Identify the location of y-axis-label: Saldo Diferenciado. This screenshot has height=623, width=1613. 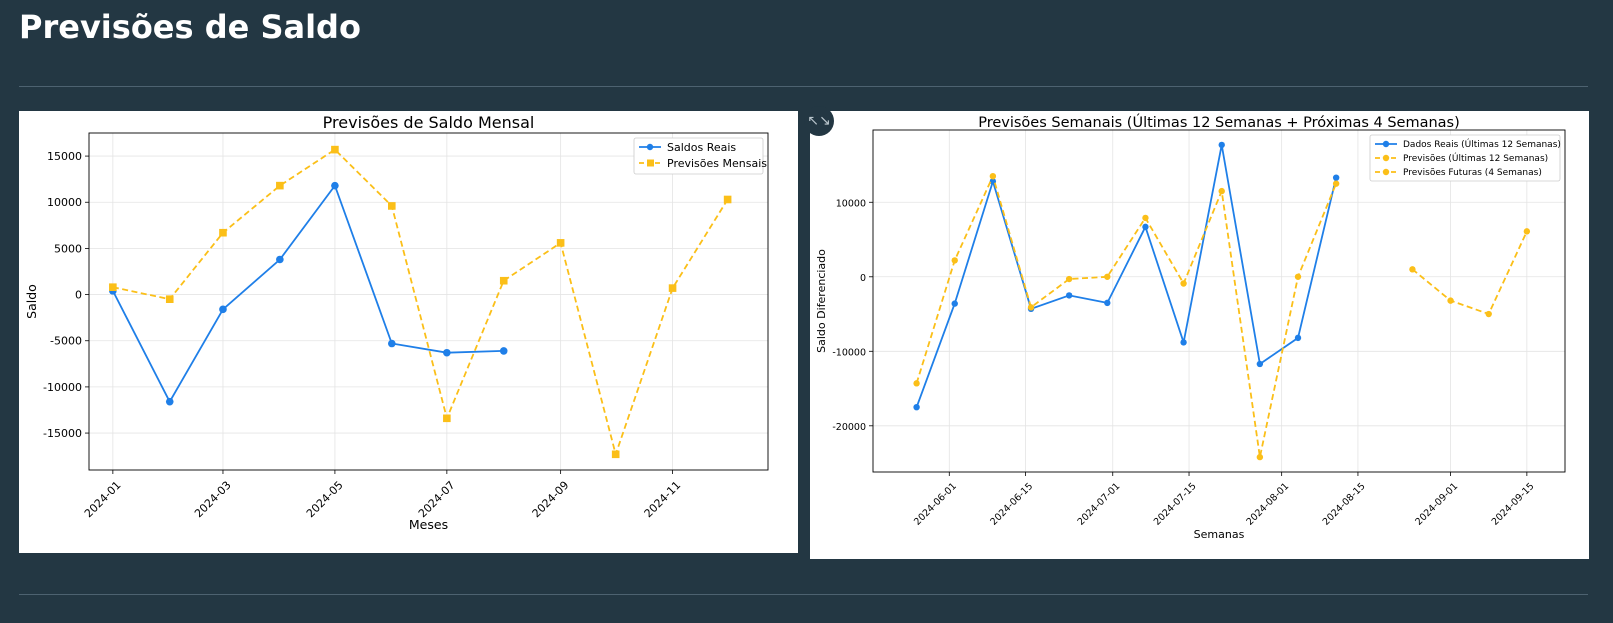
(821, 301).